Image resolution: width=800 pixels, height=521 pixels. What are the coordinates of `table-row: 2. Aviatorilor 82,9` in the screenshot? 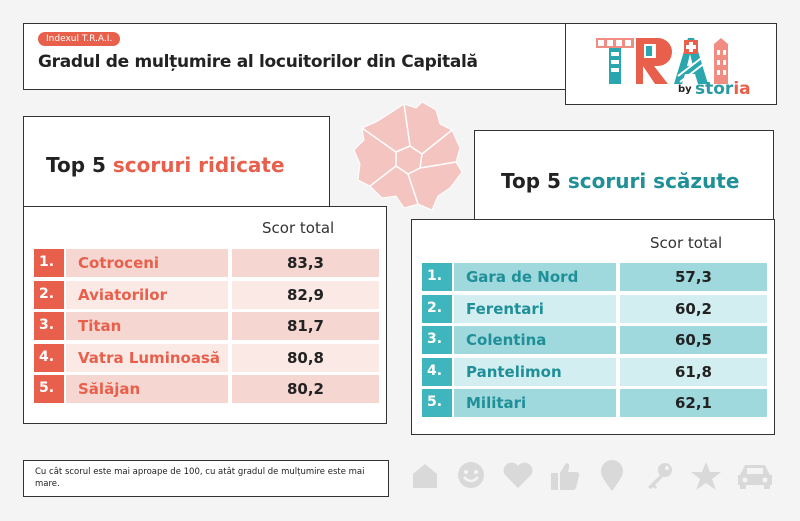 It's located at (206, 294).